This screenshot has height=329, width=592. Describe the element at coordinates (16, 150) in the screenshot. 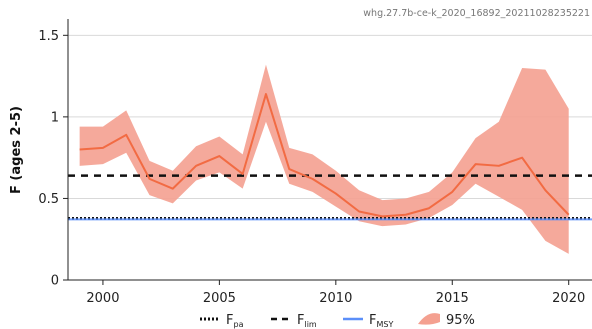

I see `y-axis-label: F (ages 2-5)` at that location.